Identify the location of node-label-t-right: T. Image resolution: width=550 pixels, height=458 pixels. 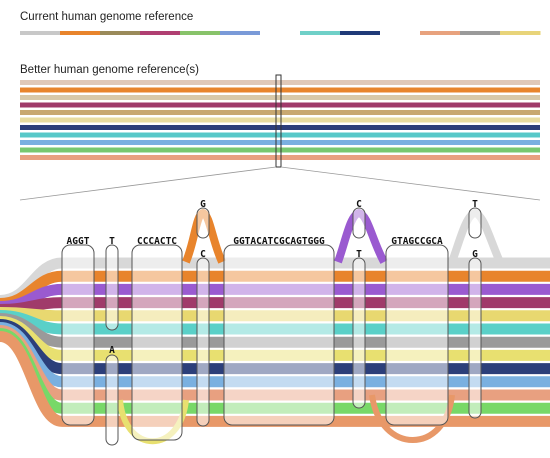
(475, 204).